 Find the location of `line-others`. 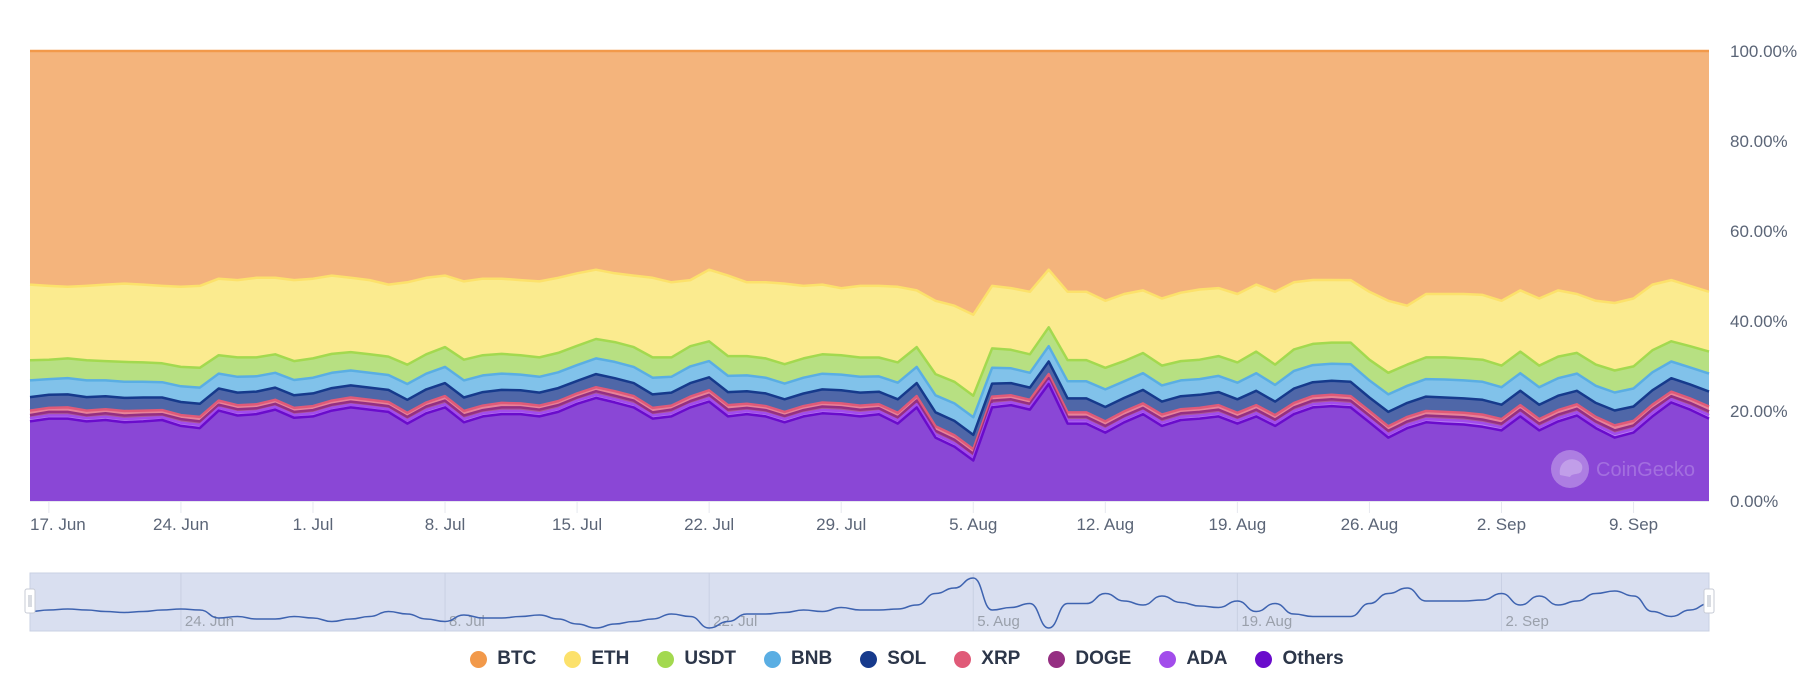

line-others is located at coordinates (869, 422).